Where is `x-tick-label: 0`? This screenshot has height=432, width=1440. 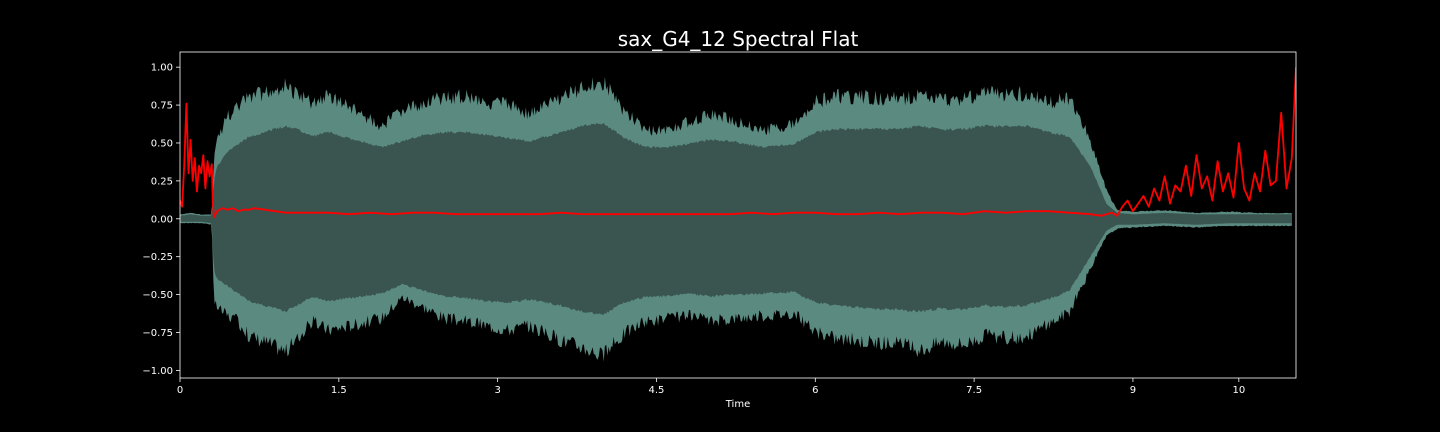 x-tick-label: 0 is located at coordinates (180, 390).